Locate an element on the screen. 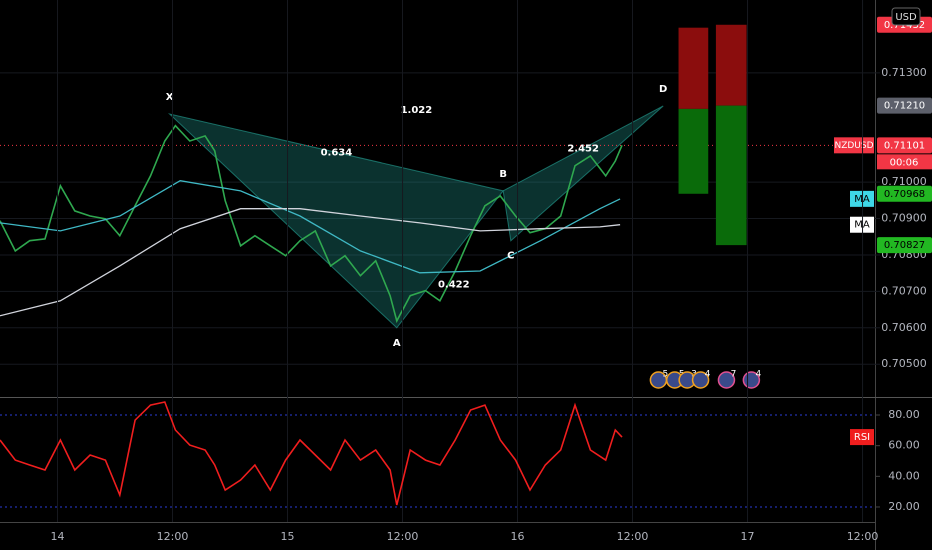 The image size is (932, 550). y-tick-label: 0.70900 is located at coordinates (904, 218).